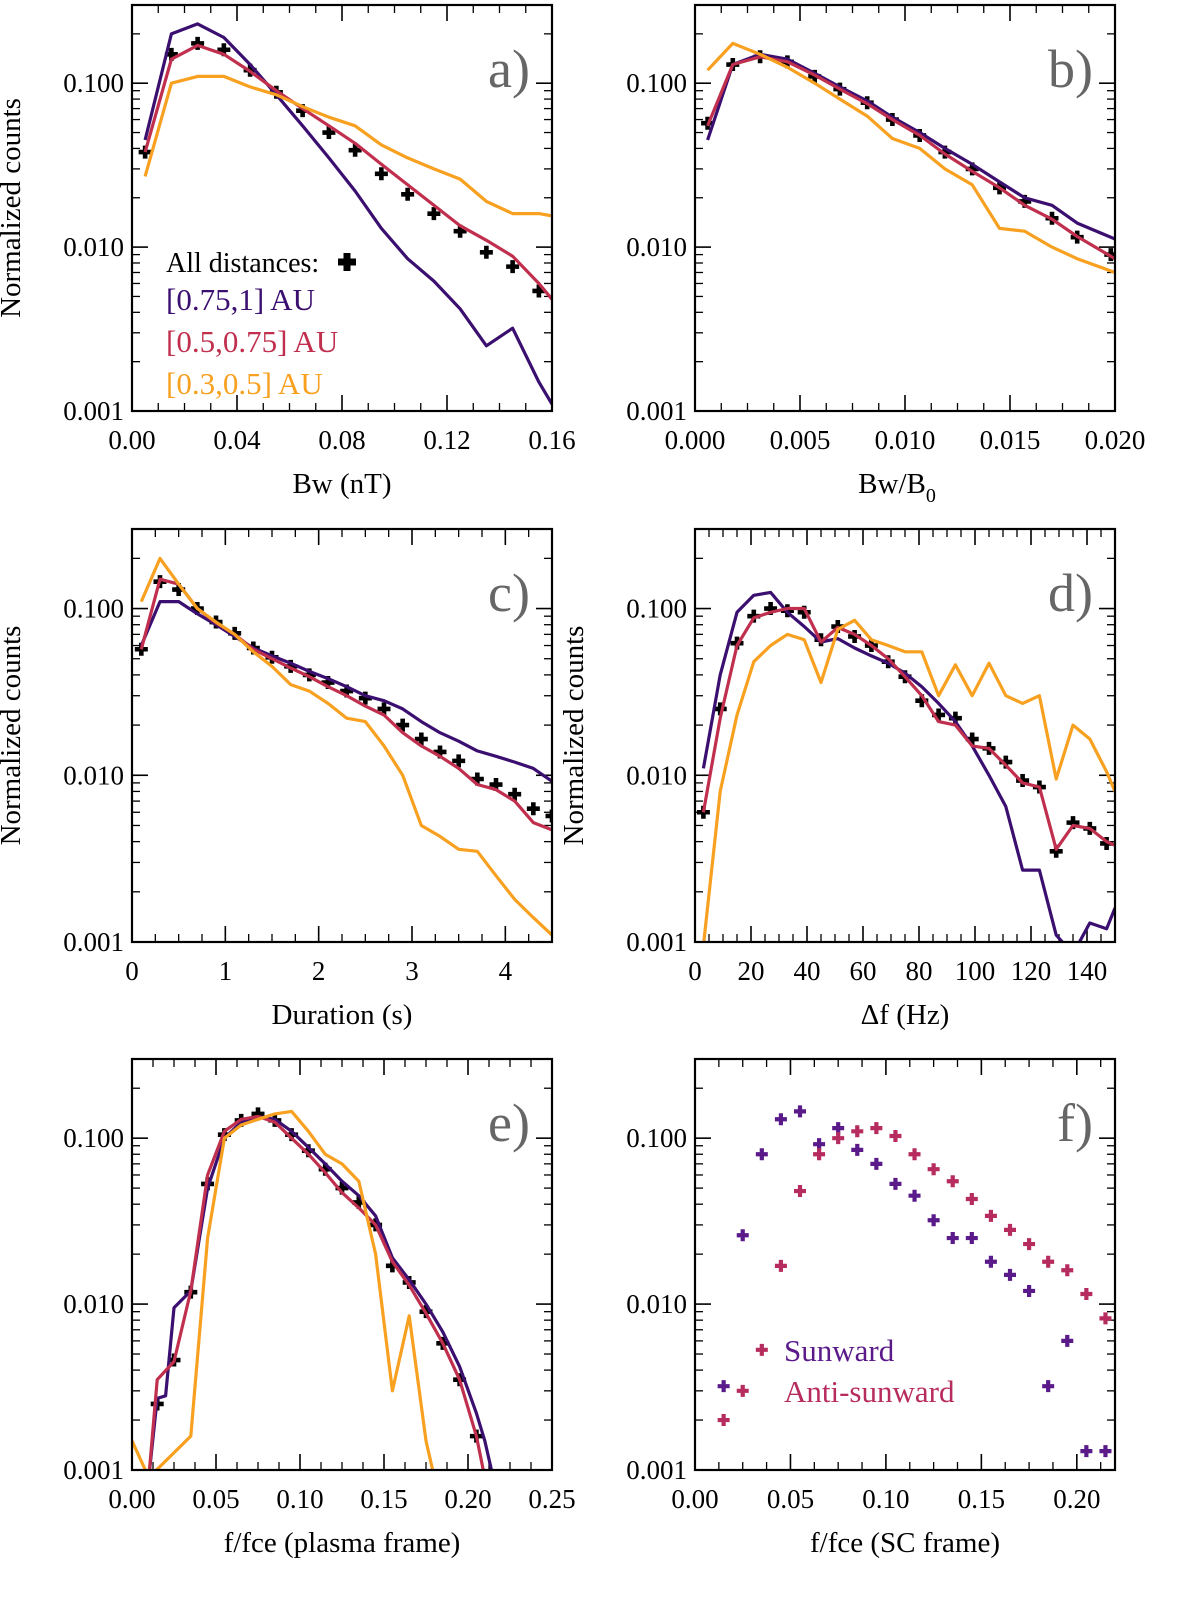 Image resolution: width=1200 pixels, height=1602 pixels. Describe the element at coordinates (869, 1391) in the screenshot. I see `legend-entry: Anti-sunward` at that location.